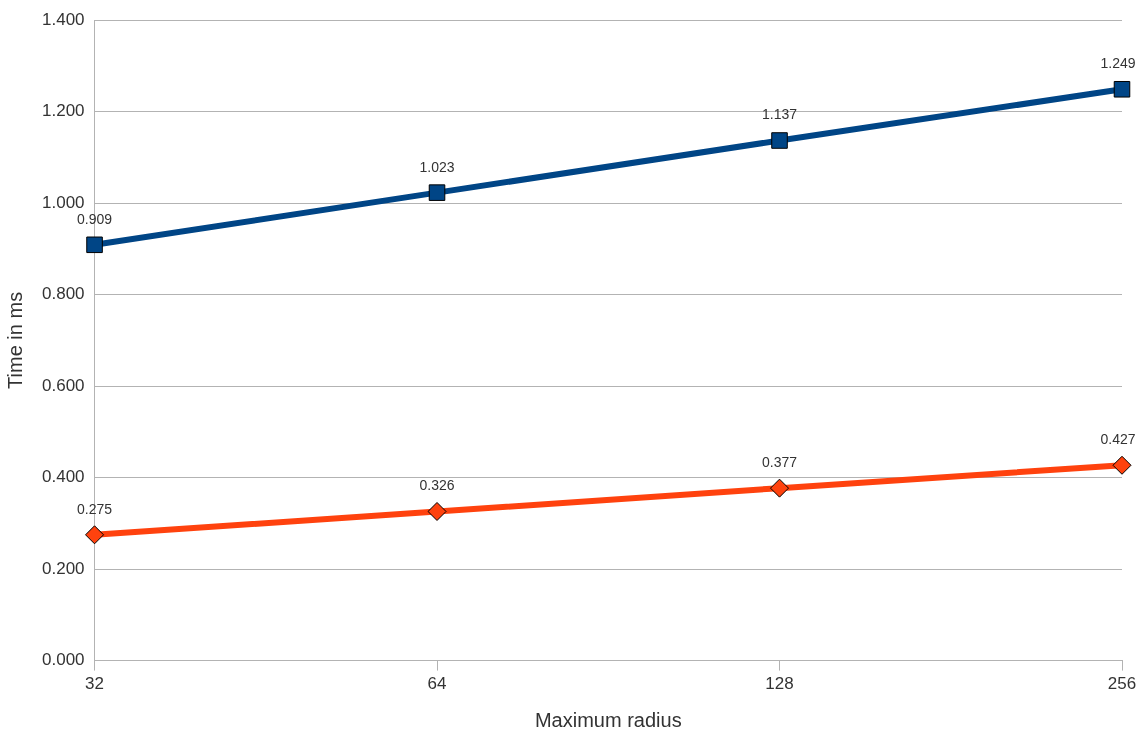 The image size is (1144, 749). What do you see at coordinates (14, 340) in the screenshot?
I see `y-axis-title: Time in ms` at bounding box center [14, 340].